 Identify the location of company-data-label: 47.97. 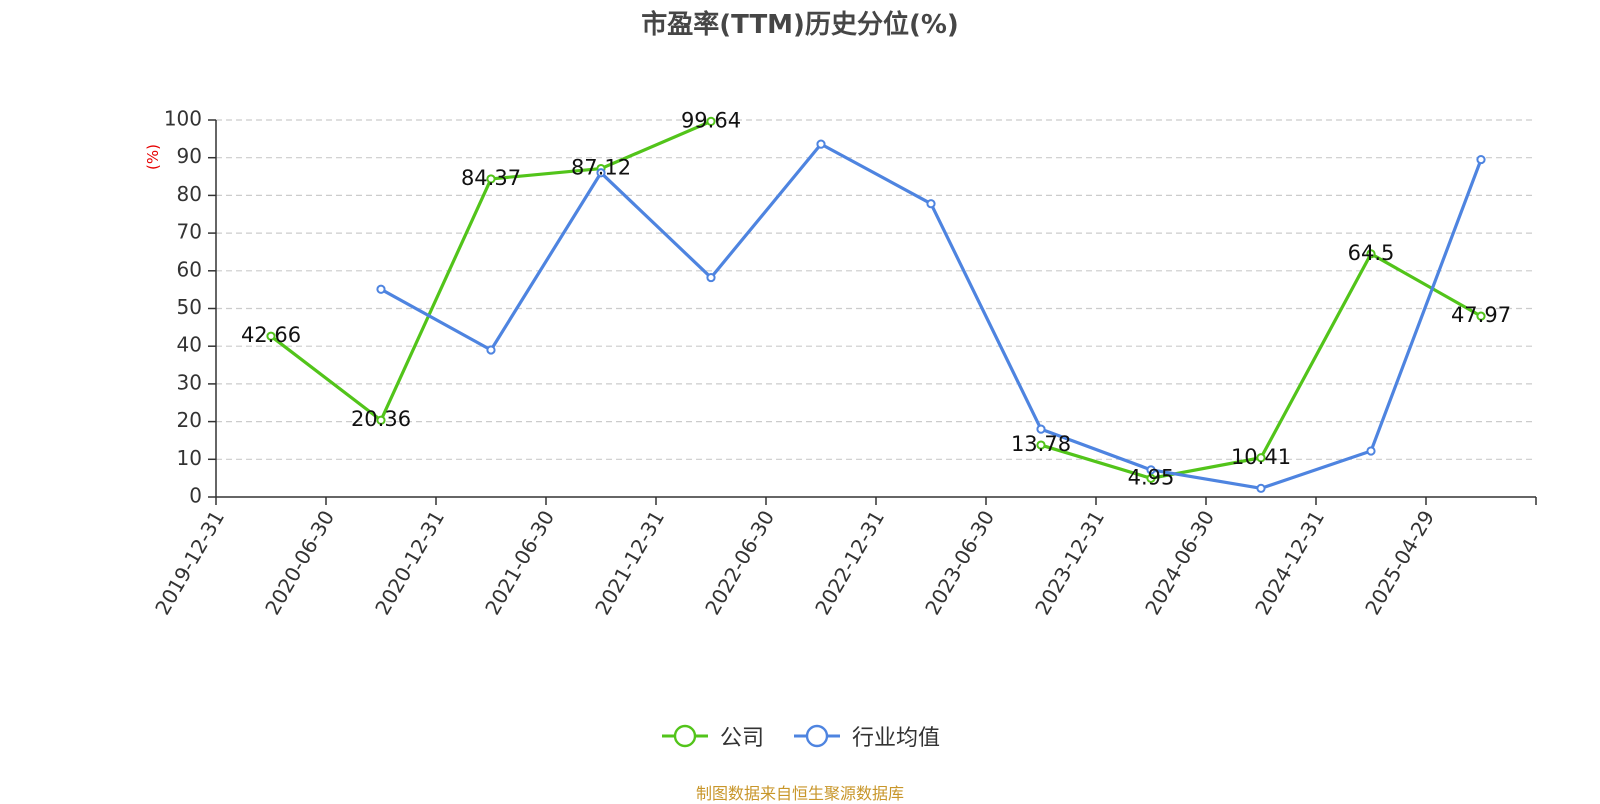
(1481, 315).